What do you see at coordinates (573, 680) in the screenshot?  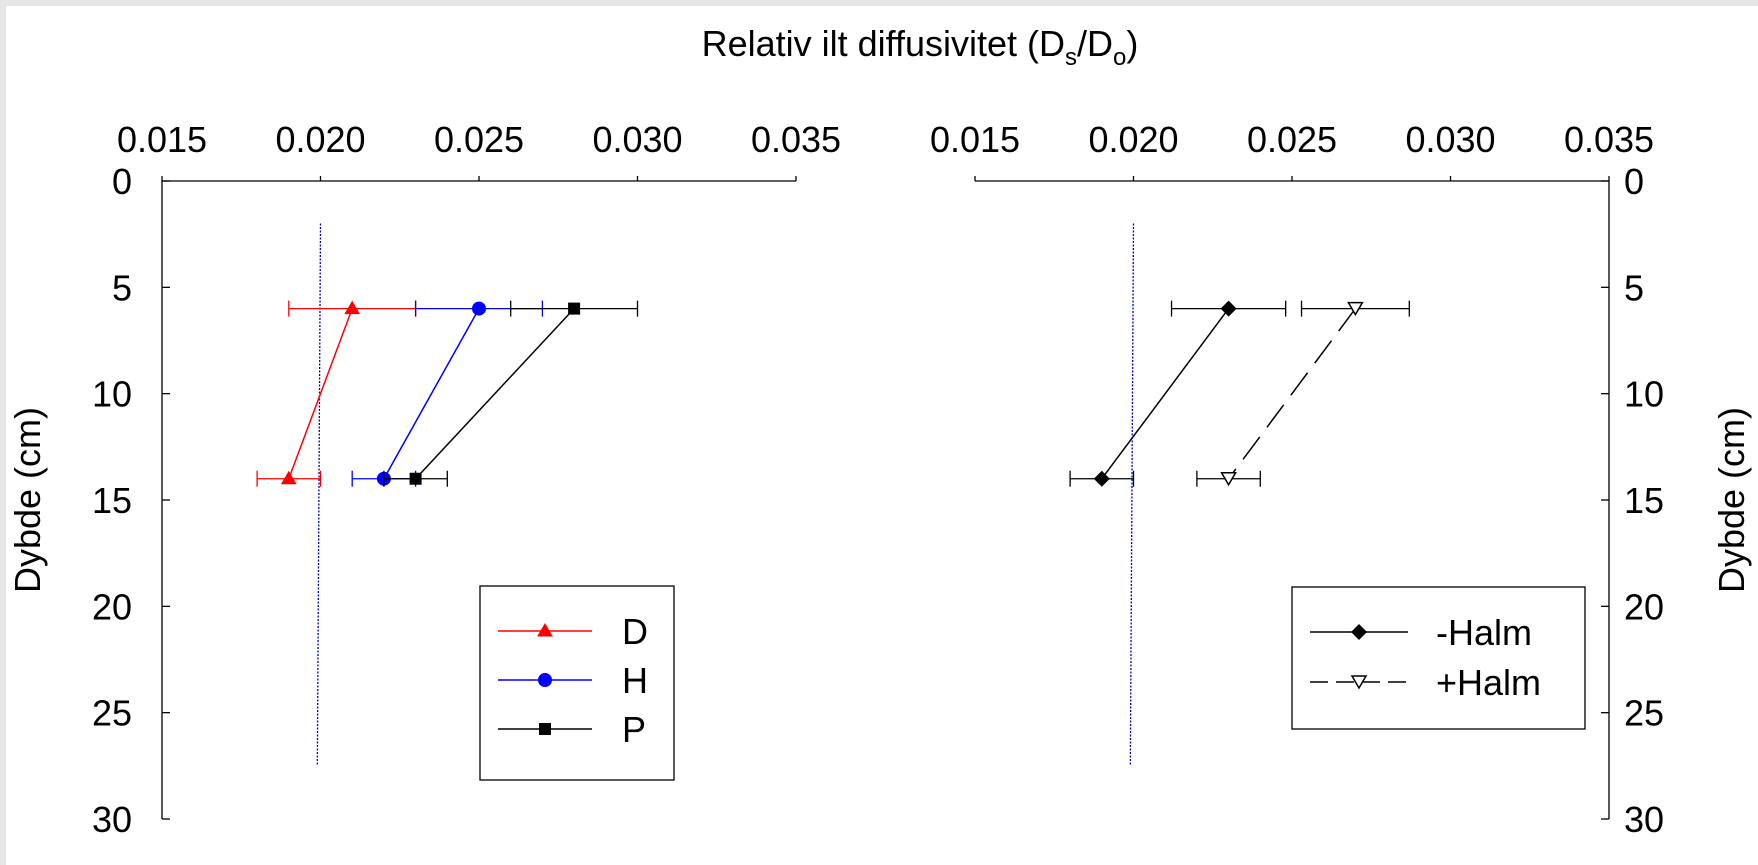 I see `legend-item: H` at bounding box center [573, 680].